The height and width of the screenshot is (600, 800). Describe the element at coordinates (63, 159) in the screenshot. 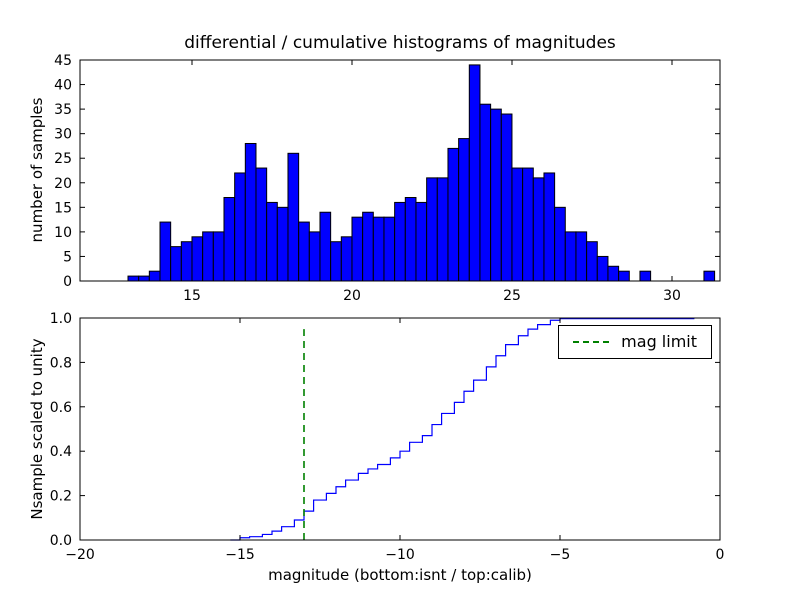

I see `y-tick-label: 25` at that location.